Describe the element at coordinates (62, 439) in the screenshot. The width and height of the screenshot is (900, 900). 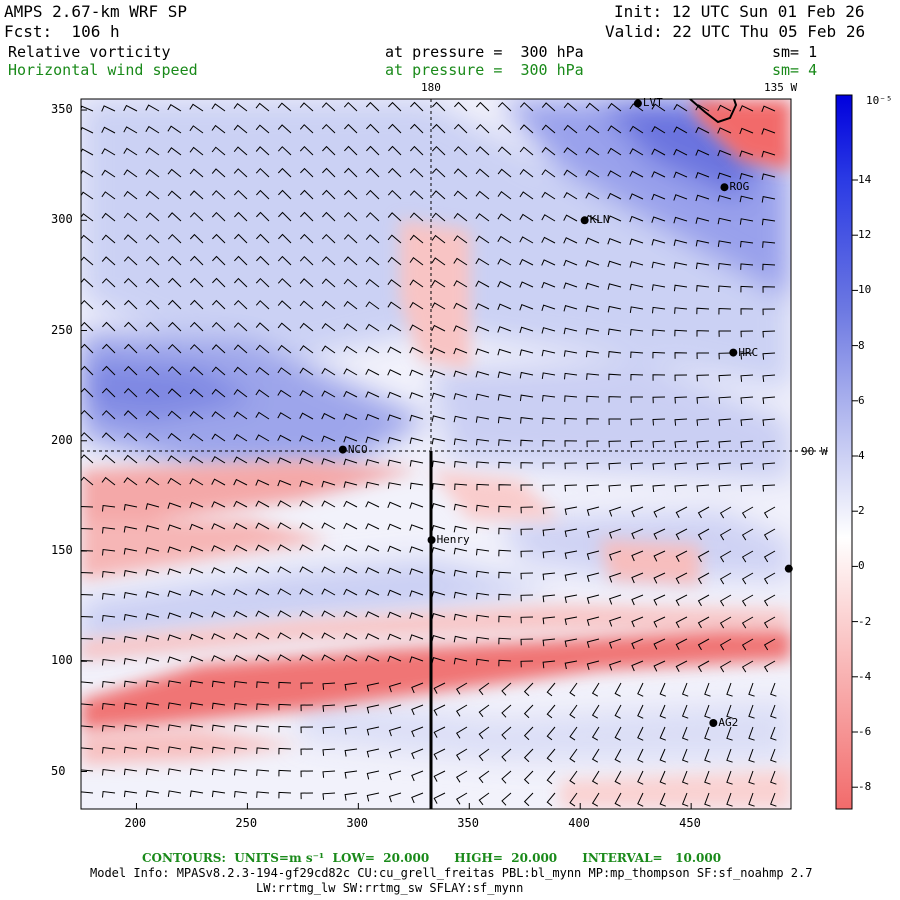
I see `y-tick-label-200: 200` at that location.